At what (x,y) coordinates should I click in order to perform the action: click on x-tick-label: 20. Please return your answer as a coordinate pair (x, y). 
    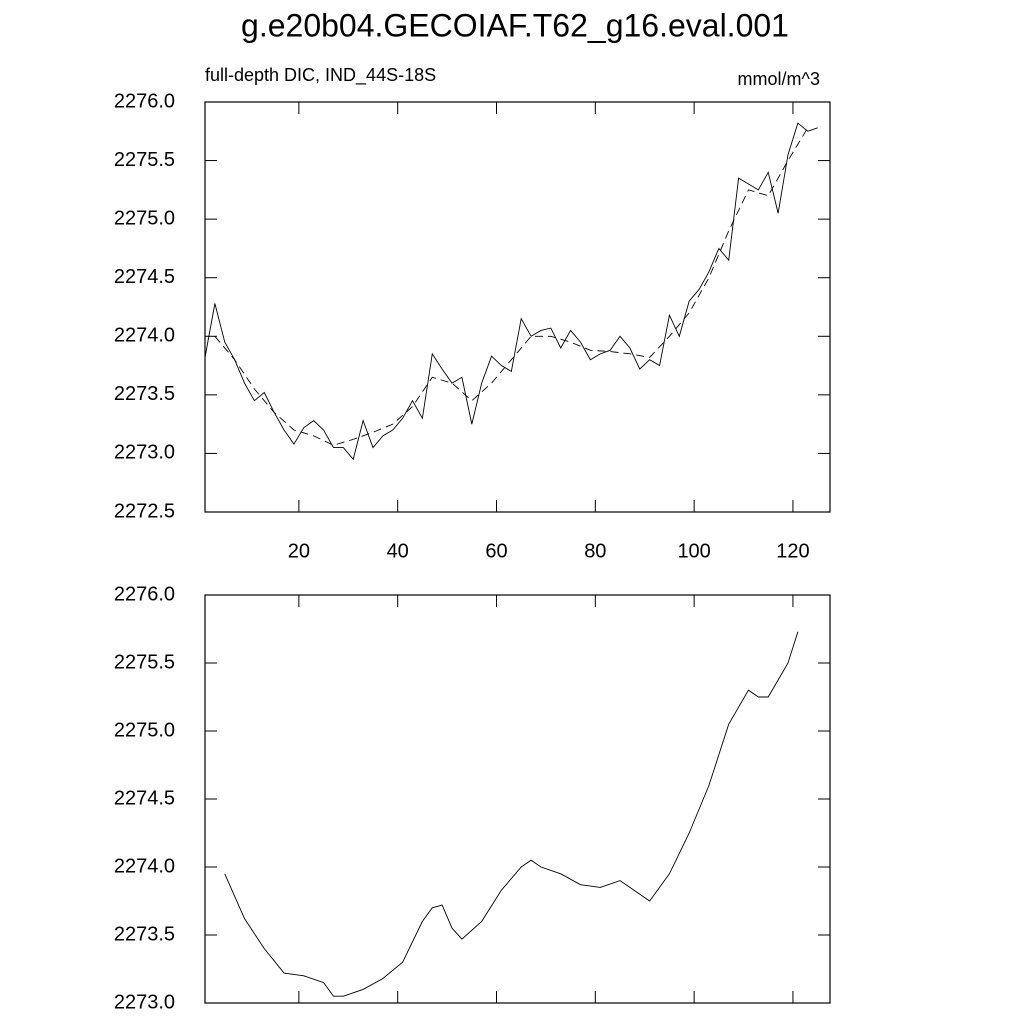
    Looking at the image, I should click on (299, 551).